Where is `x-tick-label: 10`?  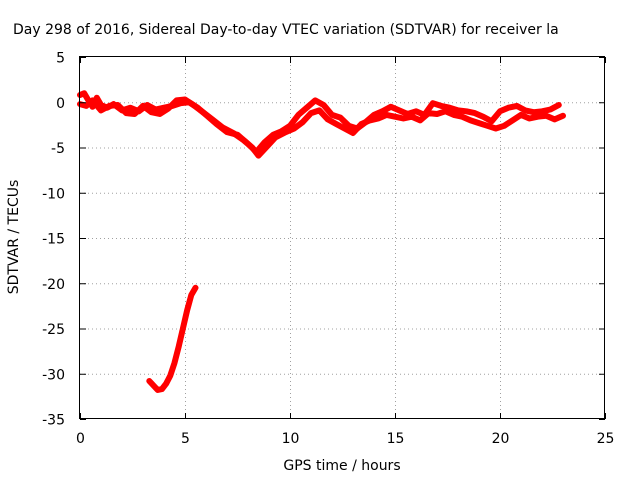 x-tick-label: 10 is located at coordinates (291, 439).